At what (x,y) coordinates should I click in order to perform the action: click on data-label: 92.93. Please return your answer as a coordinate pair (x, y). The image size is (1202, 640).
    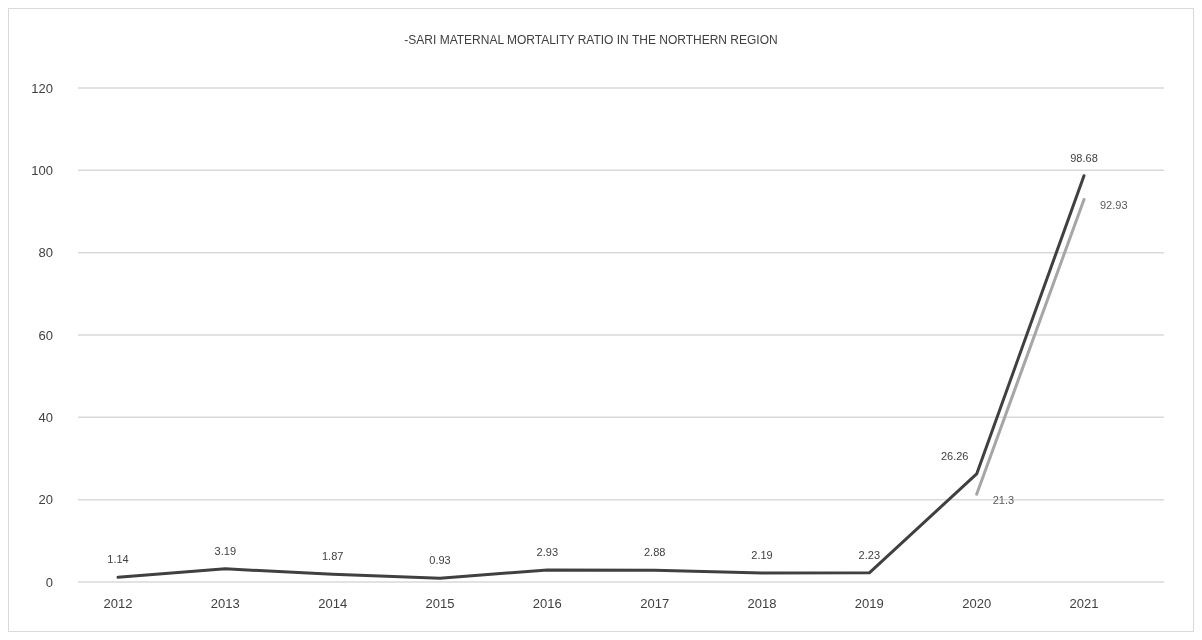
    Looking at the image, I should click on (1114, 205).